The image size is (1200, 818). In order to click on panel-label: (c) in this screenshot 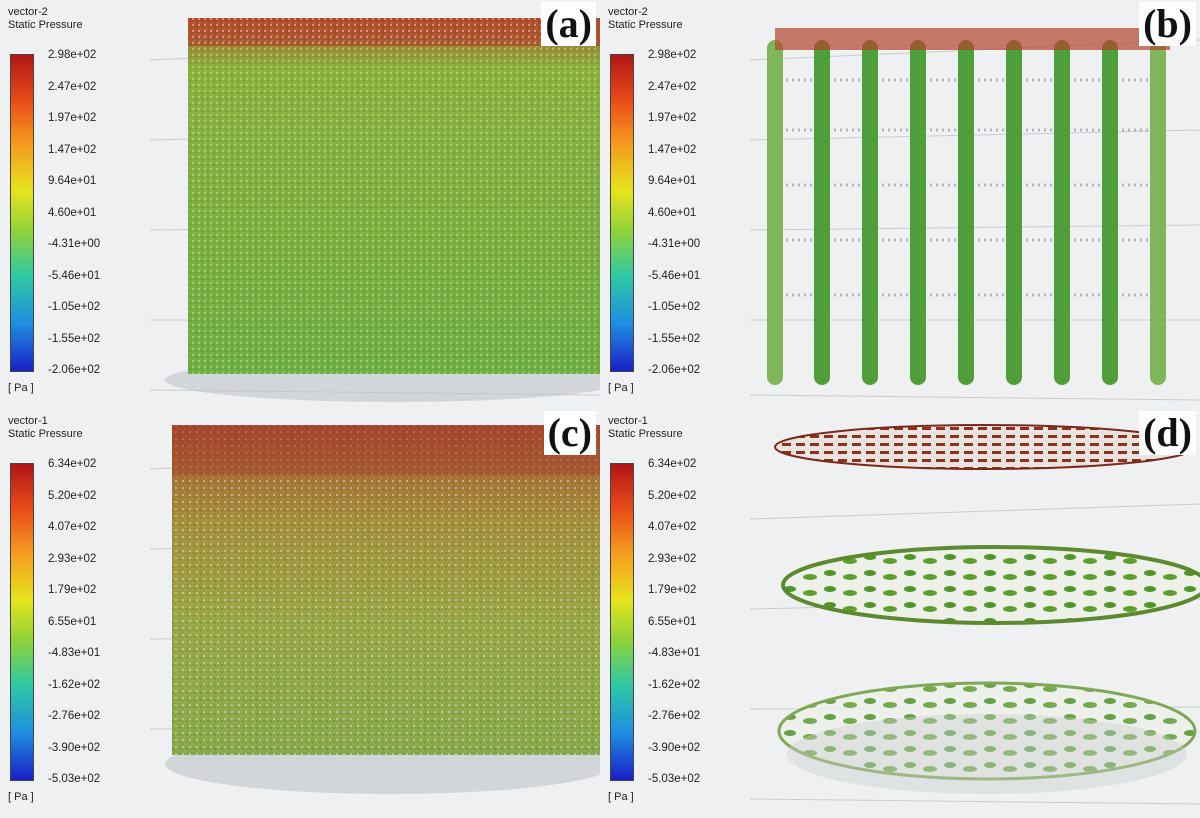, I will do `click(569, 433)`.